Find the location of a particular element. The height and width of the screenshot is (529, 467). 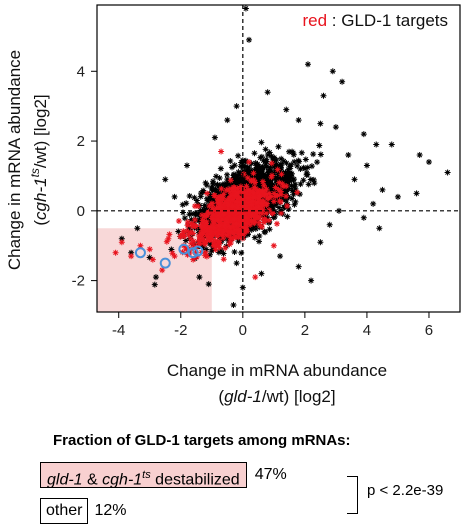

highlighted-point is located at coordinates (184, 249).